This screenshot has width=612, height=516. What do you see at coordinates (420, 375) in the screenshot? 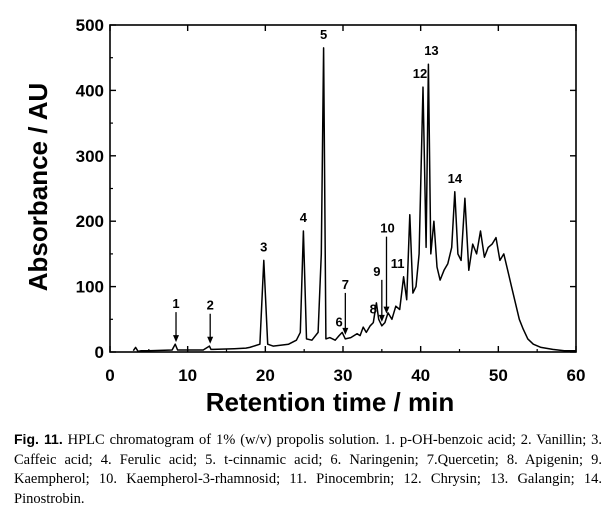
I see `x-tick-label: 40` at bounding box center [420, 375].